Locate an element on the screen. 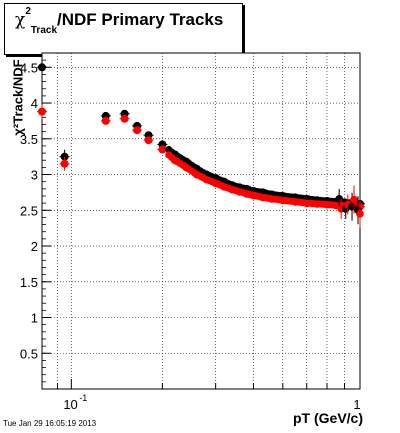 This screenshot has height=433, width=400. timestamp-footer: Tue Jan 29 16:05:19 2013 is located at coordinates (50, 423).